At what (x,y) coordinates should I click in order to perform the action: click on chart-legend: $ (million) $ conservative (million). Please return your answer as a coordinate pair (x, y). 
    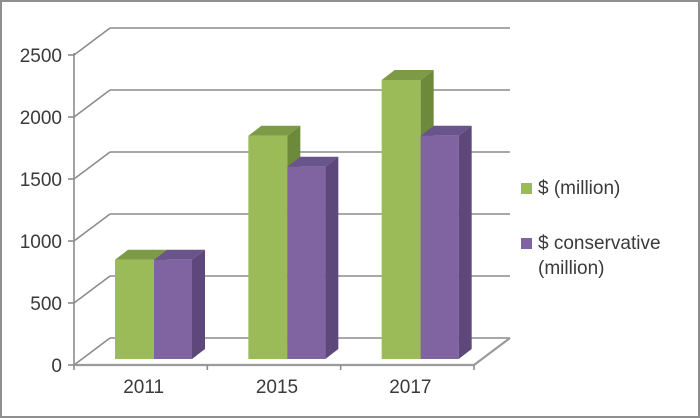
    Looking at the image, I should click on (599, 228).